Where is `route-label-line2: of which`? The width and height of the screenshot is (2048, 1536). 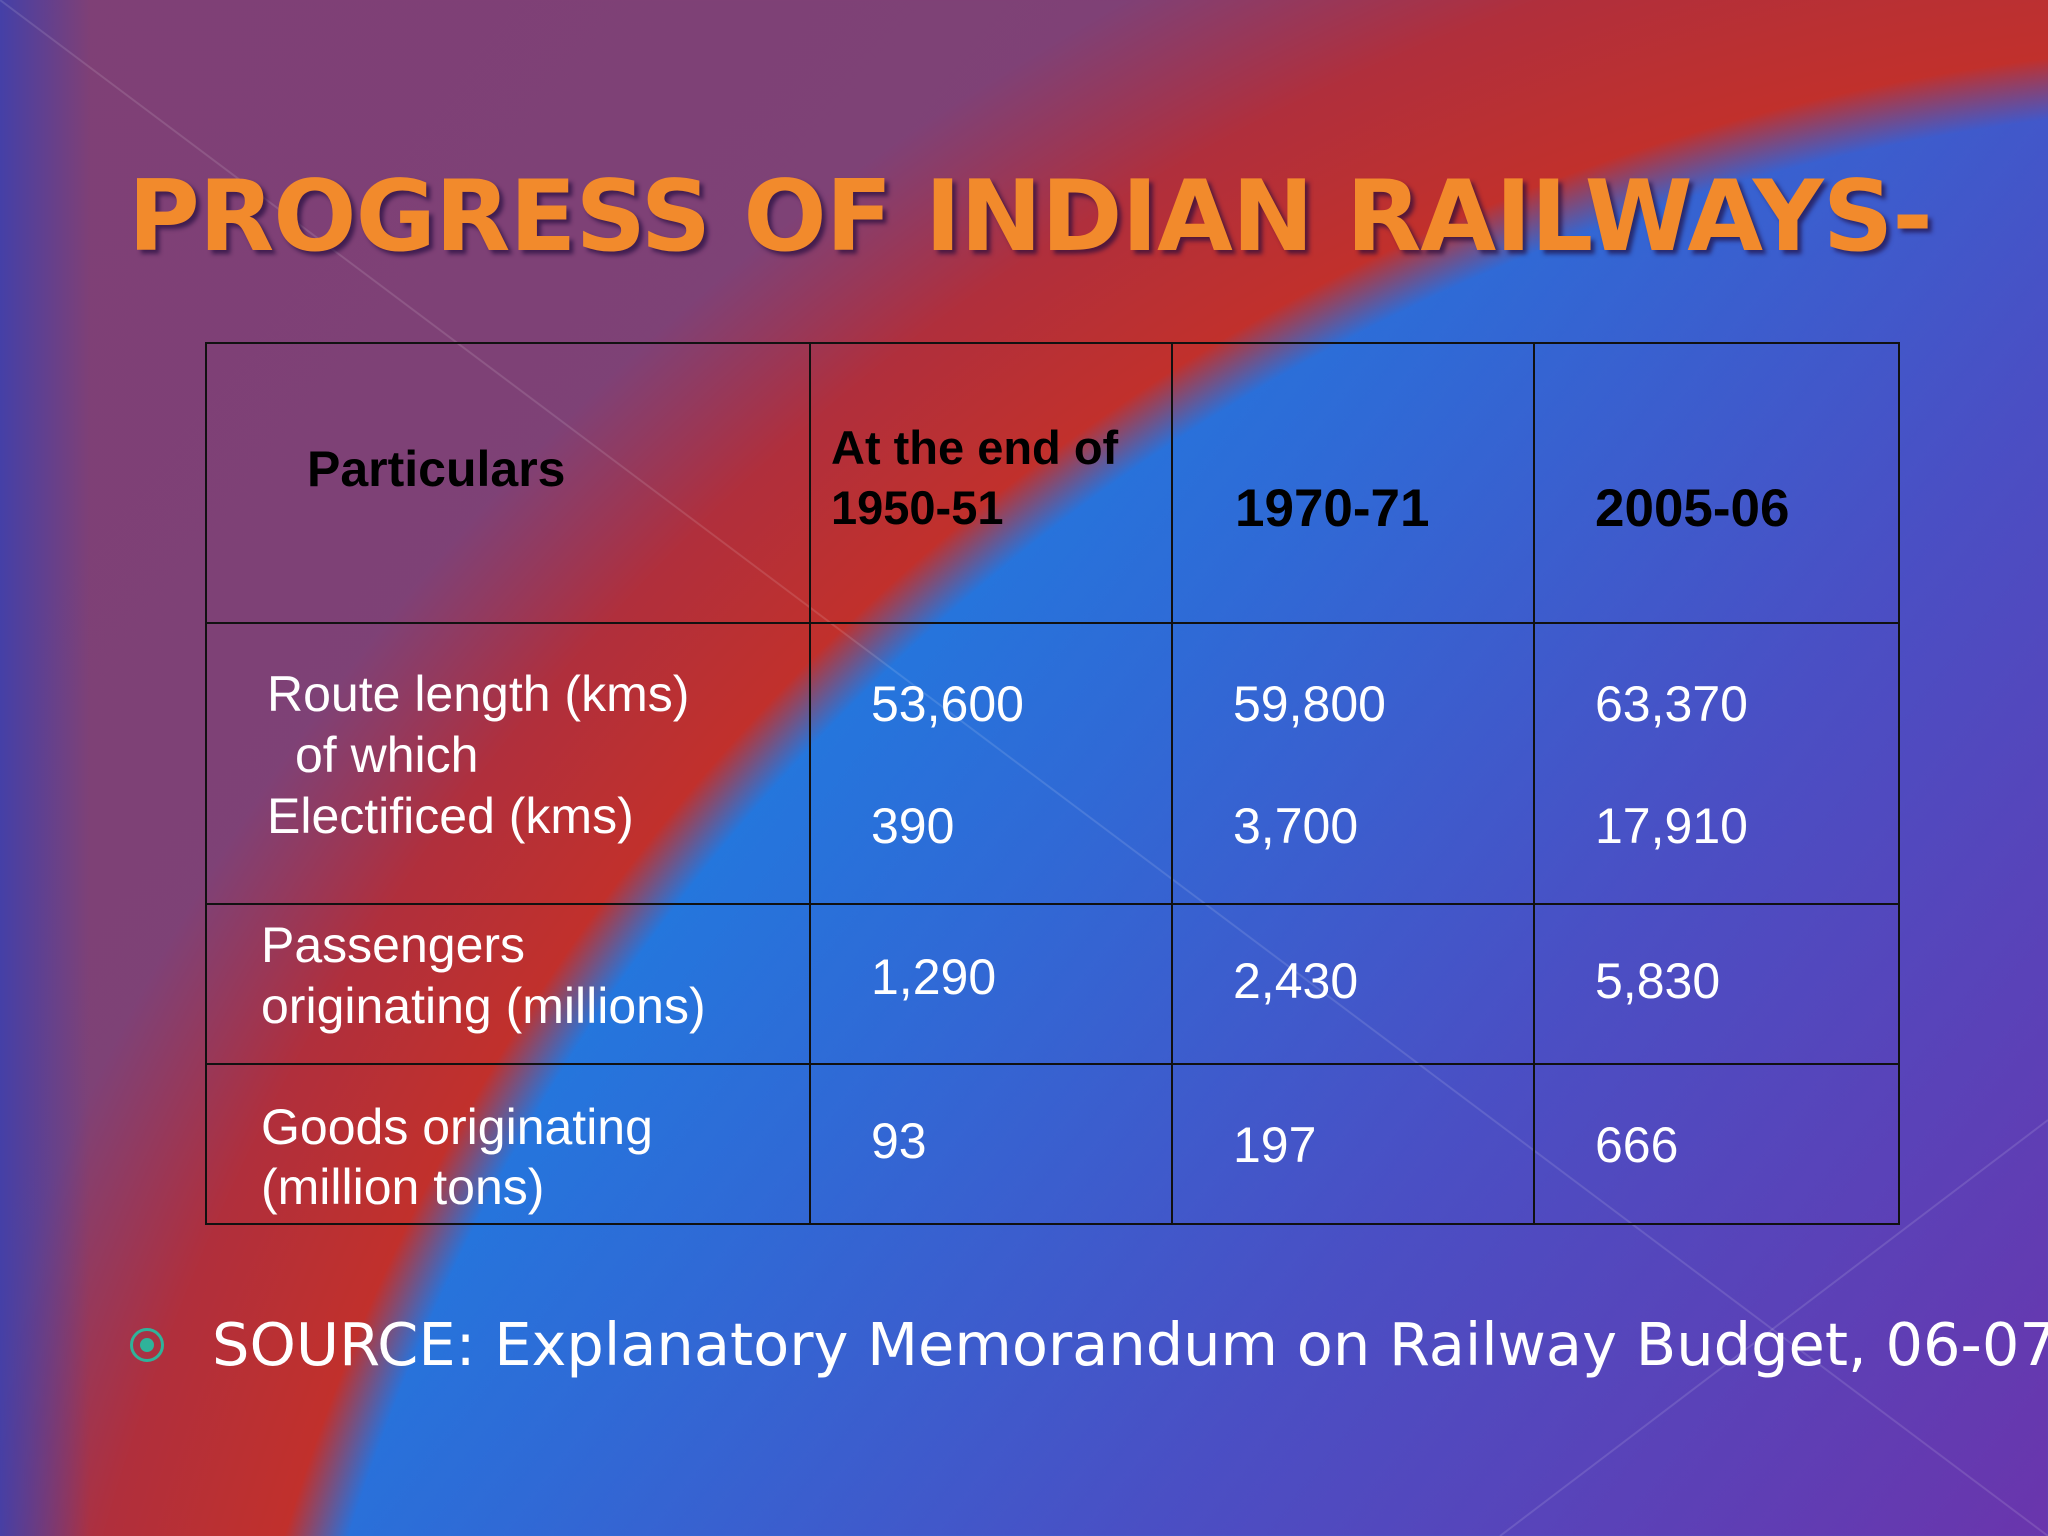 route-label-line2: of which is located at coordinates (387, 755).